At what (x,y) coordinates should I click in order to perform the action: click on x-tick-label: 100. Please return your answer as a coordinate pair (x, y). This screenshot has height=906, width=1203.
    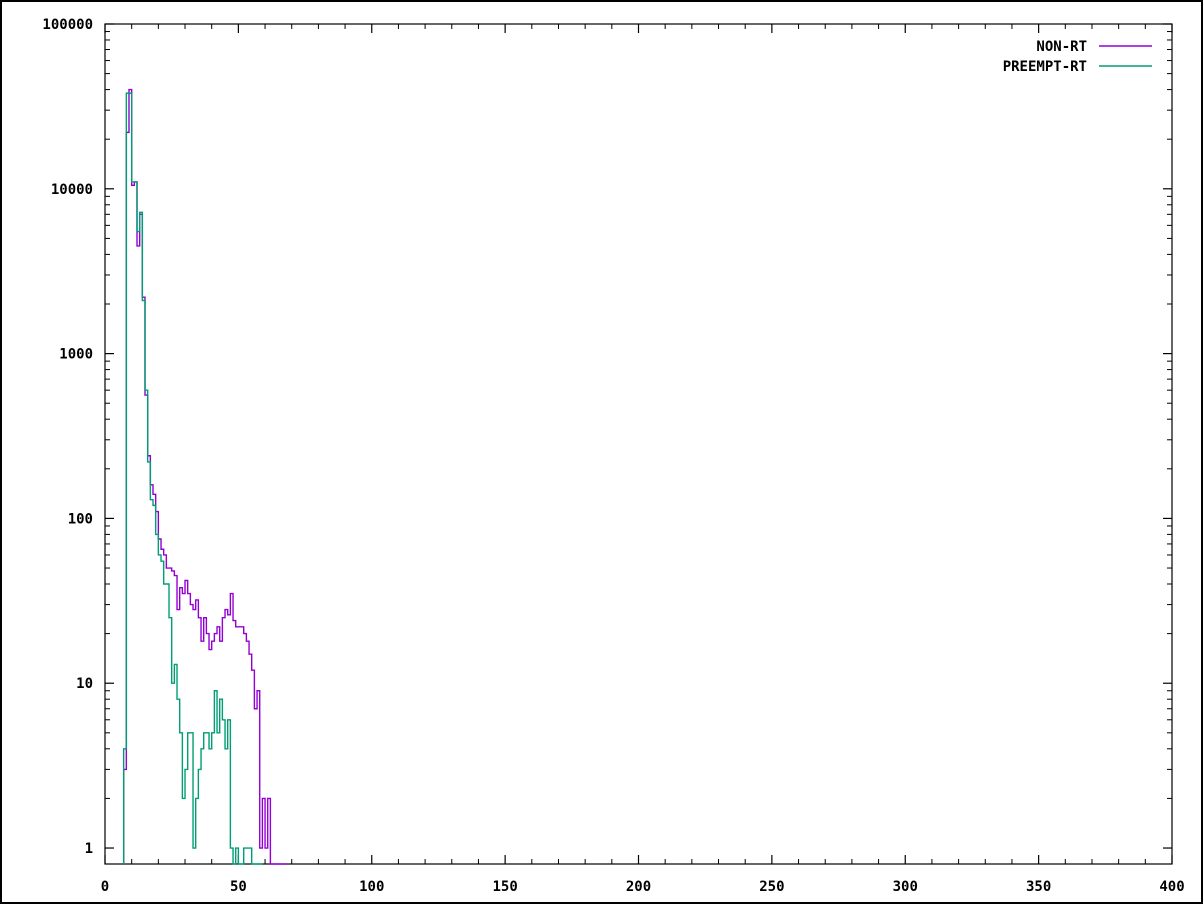
    Looking at the image, I should click on (371, 887).